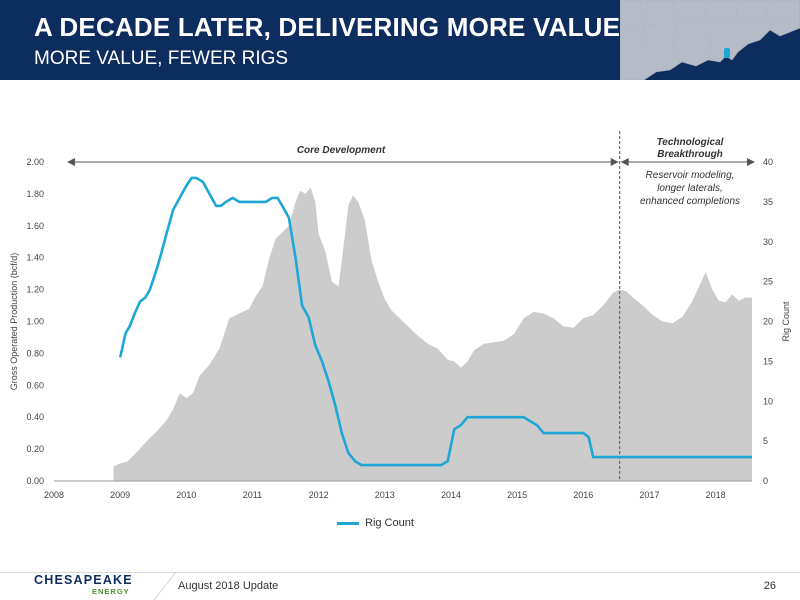 The width and height of the screenshot is (800, 600). I want to click on x-tick-label: 2010, so click(186, 495).